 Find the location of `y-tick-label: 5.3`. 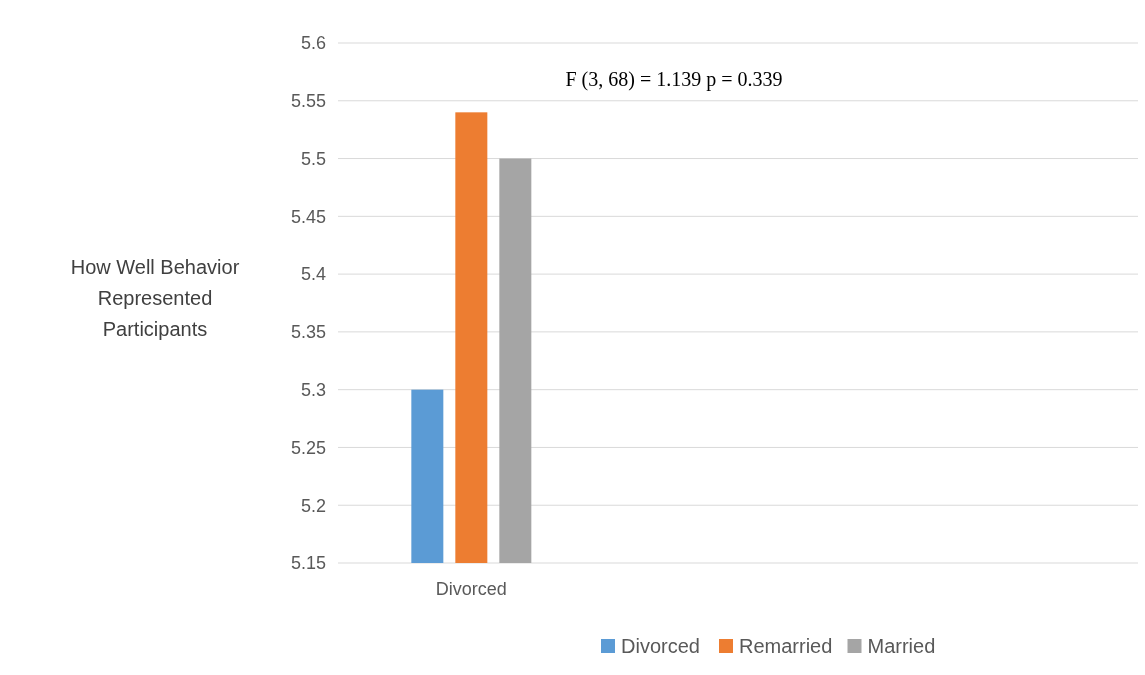

y-tick-label: 5.3 is located at coordinates (313, 389).